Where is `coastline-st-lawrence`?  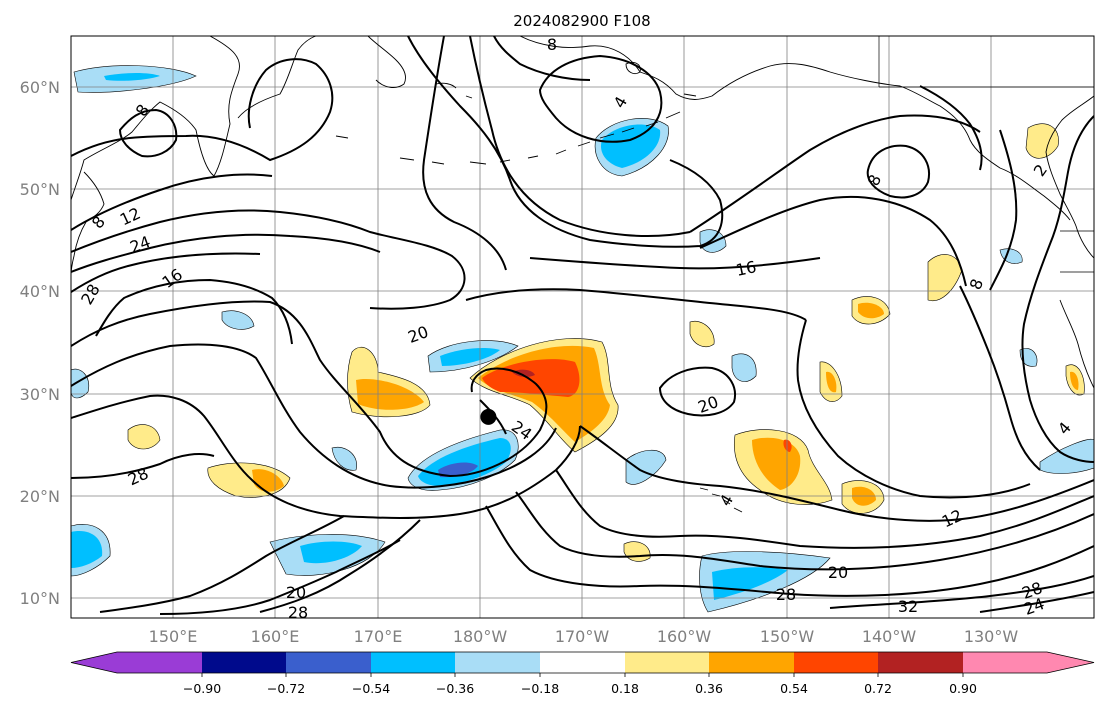
coastline-st-lawrence is located at coordinates (454, 90).